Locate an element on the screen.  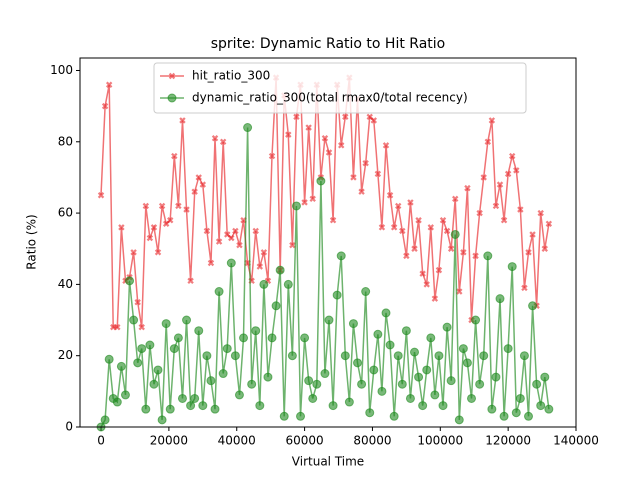
legend-box is located at coordinates (340, 88).